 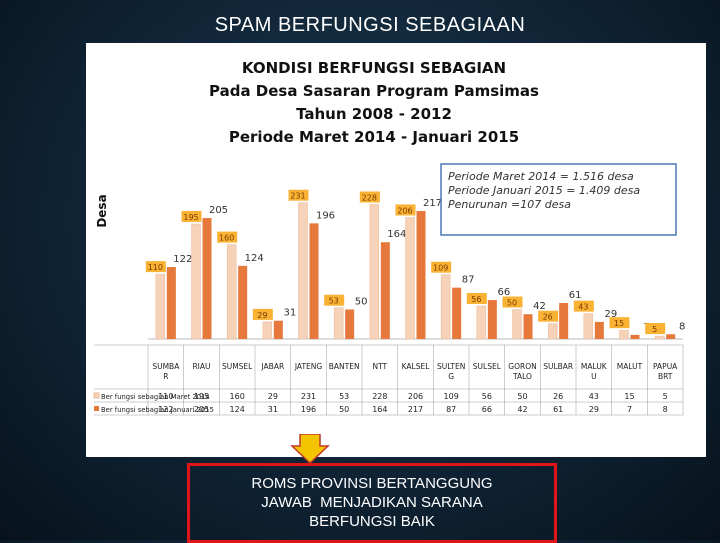 What do you see at coordinates (544, 190) in the screenshot?
I see `annotation-line-2: Periode Januari 2015 = 1.409 desa` at bounding box center [544, 190].